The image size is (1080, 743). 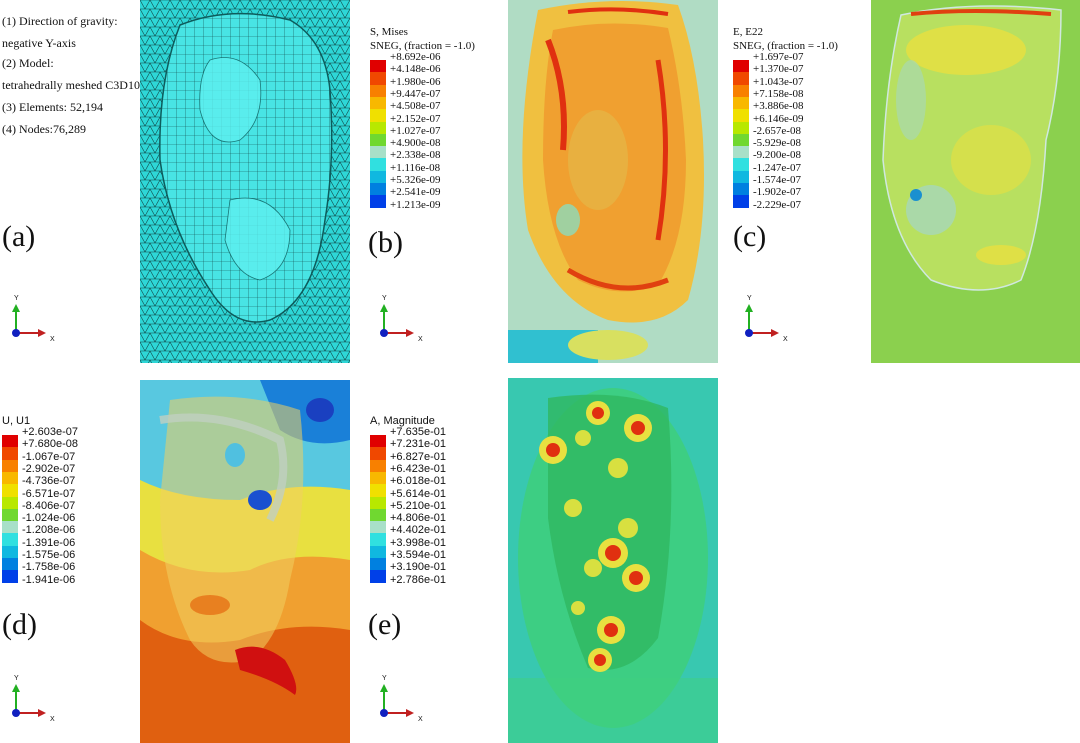 What do you see at coordinates (749, 298) in the screenshot?
I see `axis-y-label-c: Y` at bounding box center [749, 298].